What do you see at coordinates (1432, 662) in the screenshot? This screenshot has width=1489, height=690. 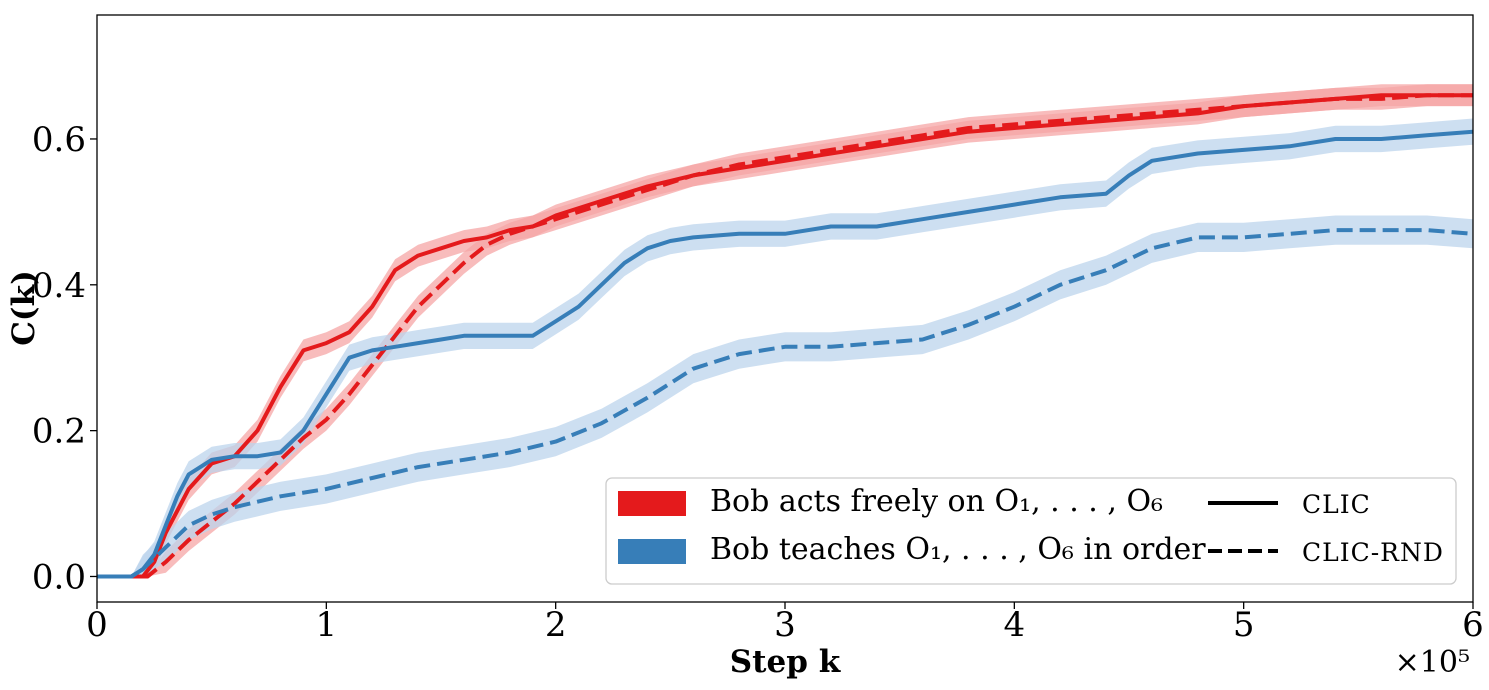 I see `x-axis-multiplier: ×10⁵` at bounding box center [1432, 662].